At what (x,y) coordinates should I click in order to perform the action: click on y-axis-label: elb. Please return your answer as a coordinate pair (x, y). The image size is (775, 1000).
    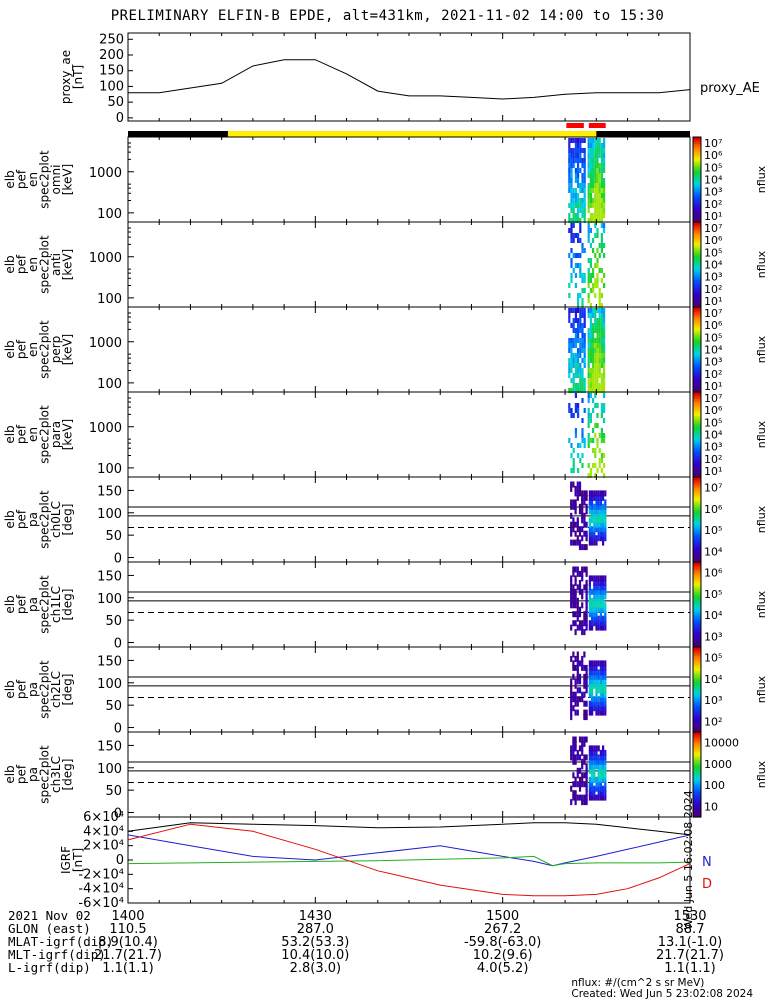
    Looking at the image, I should click on (10, 604).